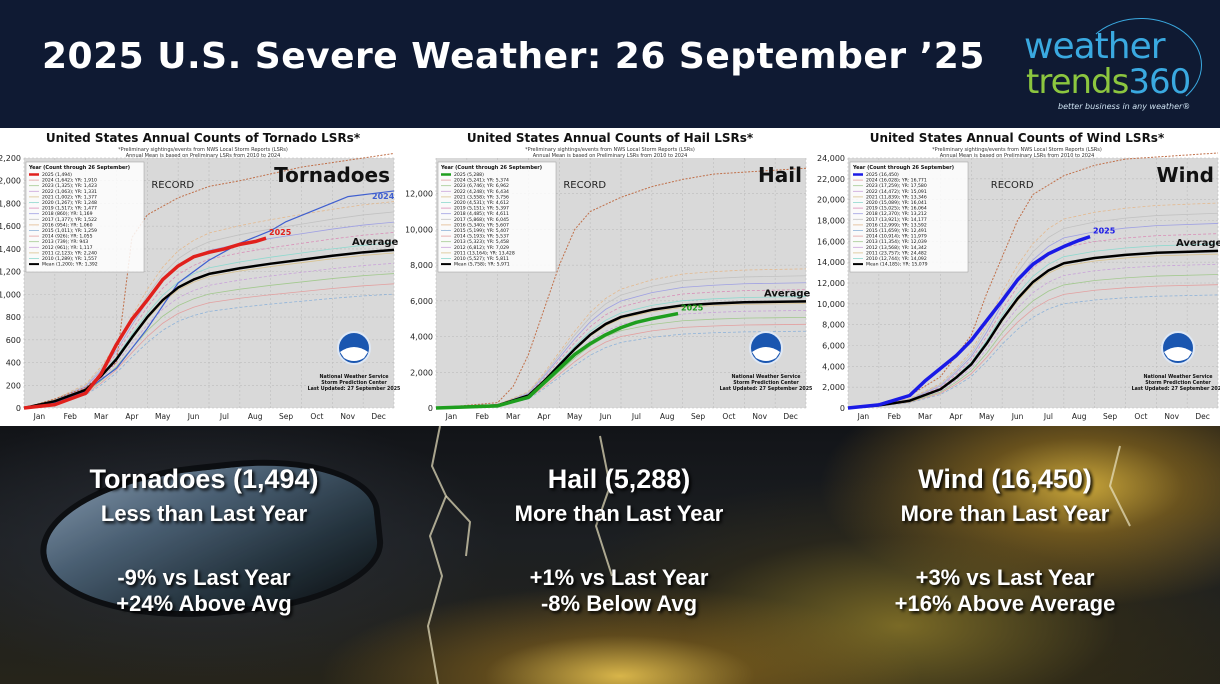  What do you see at coordinates (355, 377) in the screenshot?
I see `tornado-footer-text: National Weather Service` at bounding box center [355, 377].